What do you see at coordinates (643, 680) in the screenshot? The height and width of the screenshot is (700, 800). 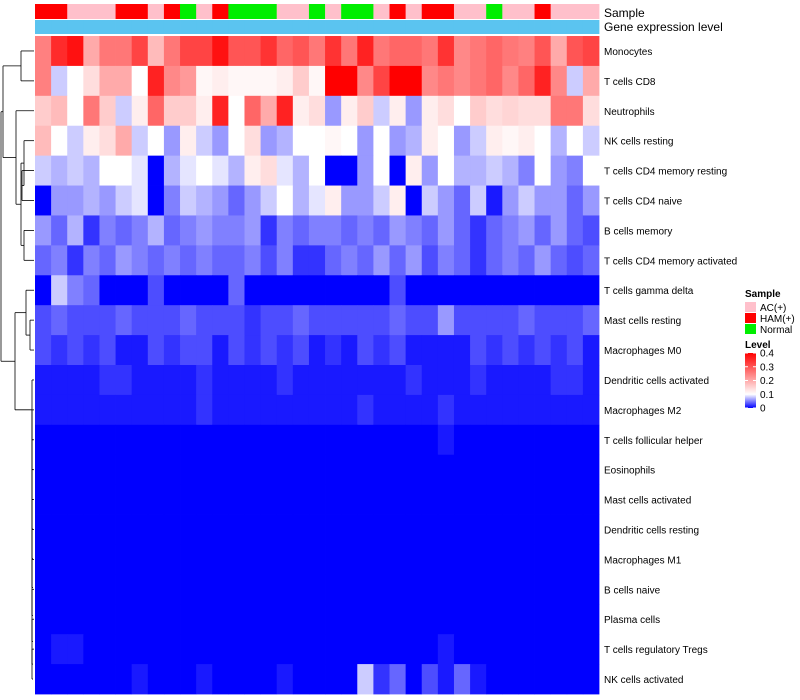 I see `row-label: NK cells activated` at bounding box center [643, 680].